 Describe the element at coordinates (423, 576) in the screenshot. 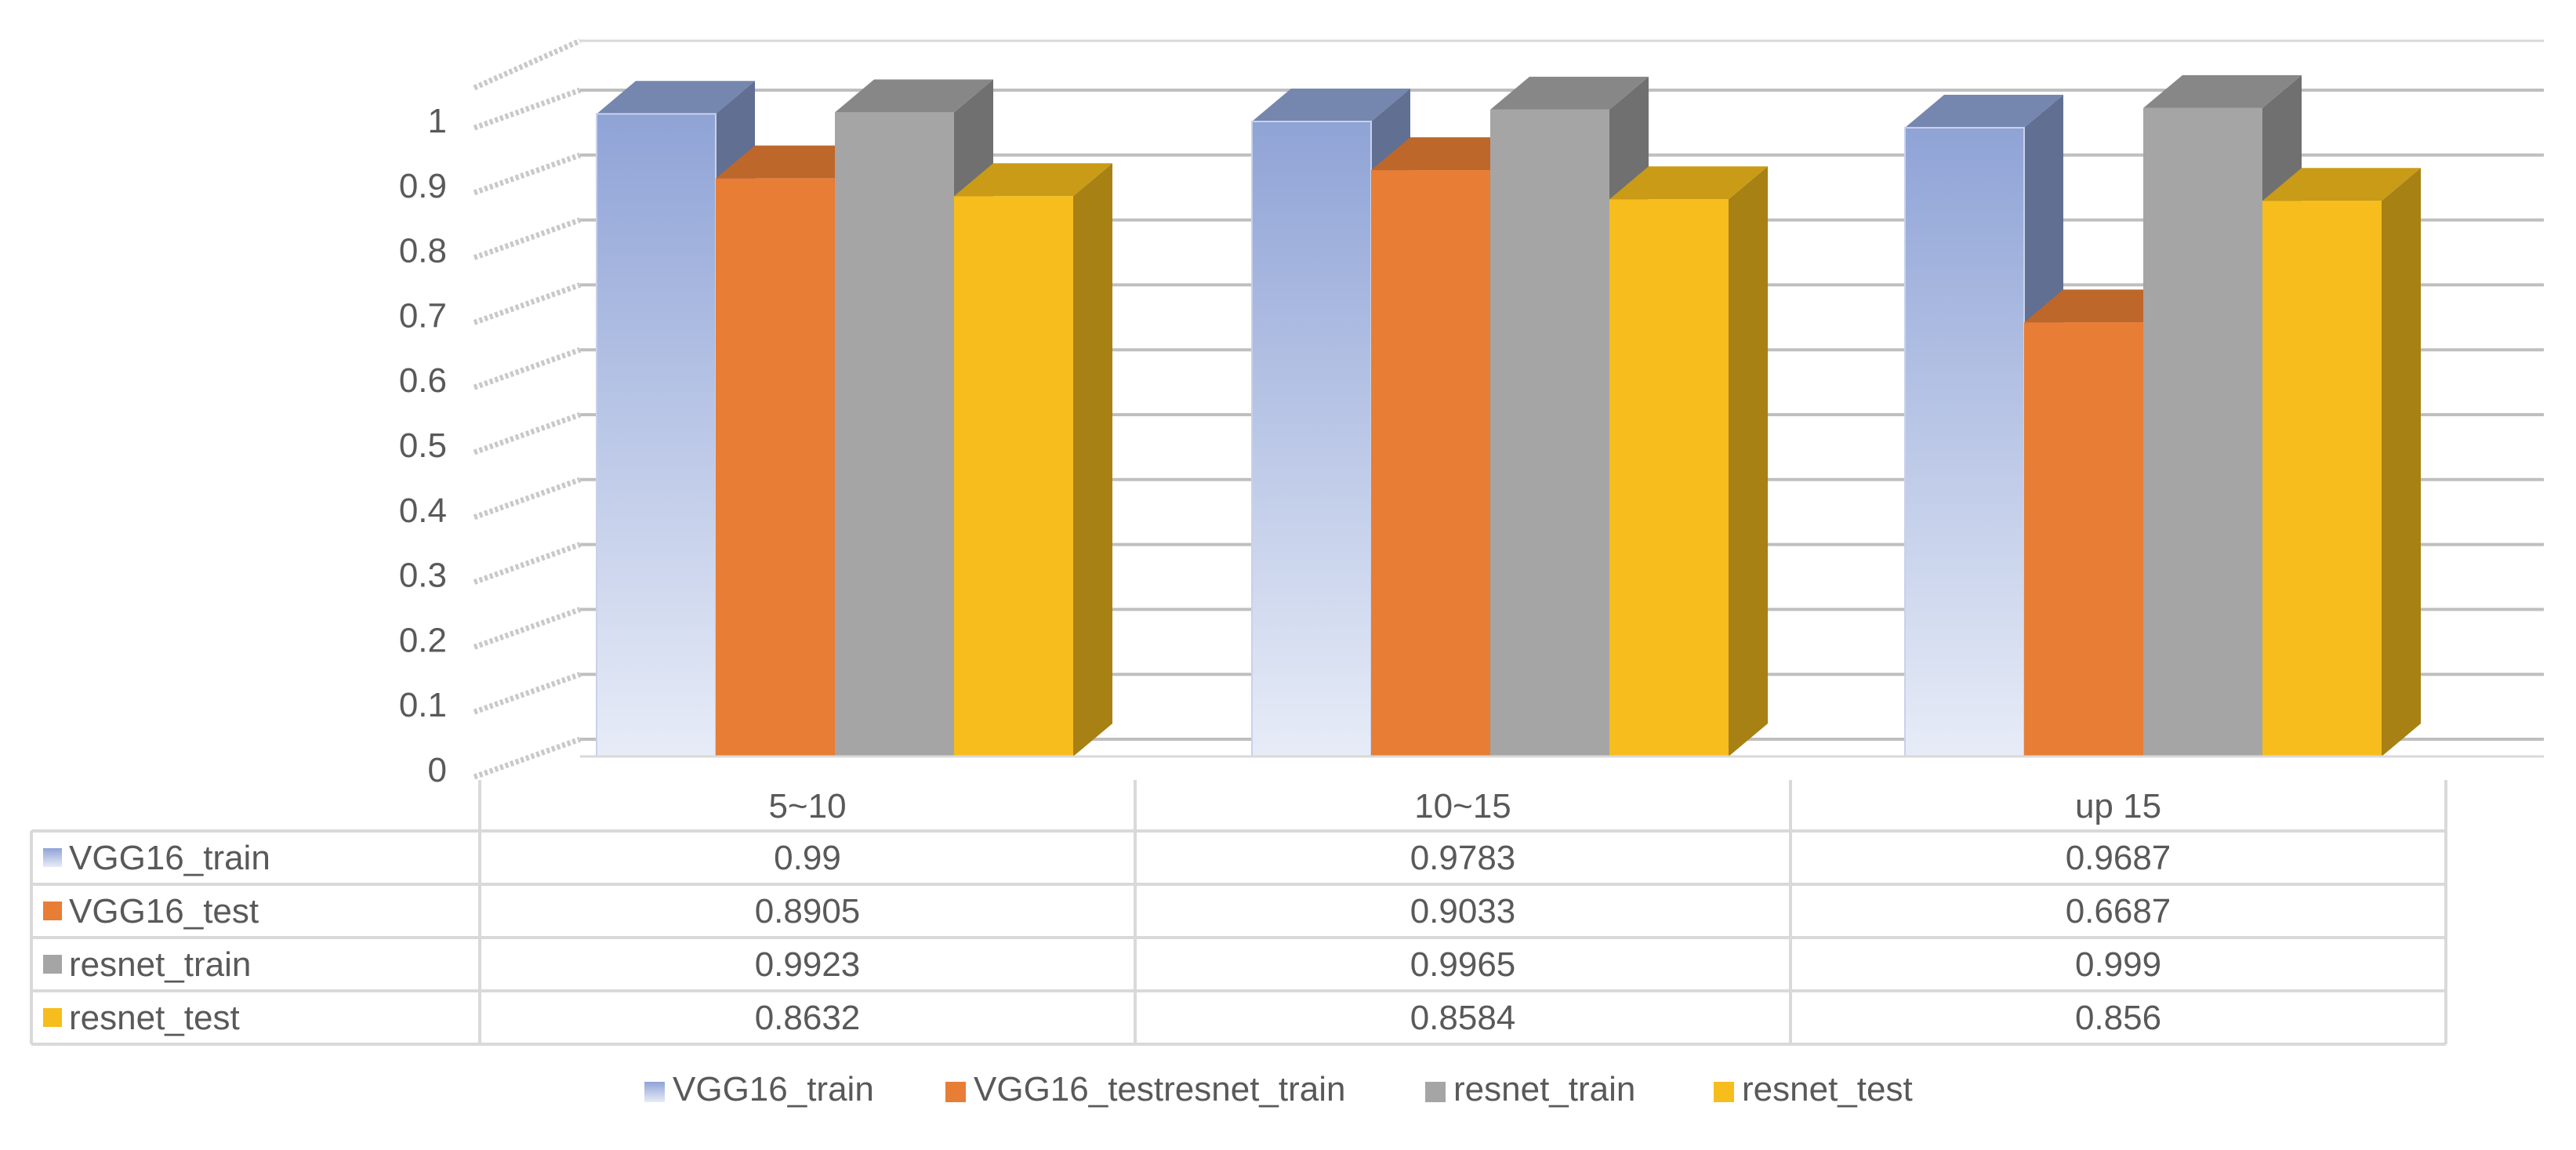

I see `y-tick-label: 0.3` at that location.